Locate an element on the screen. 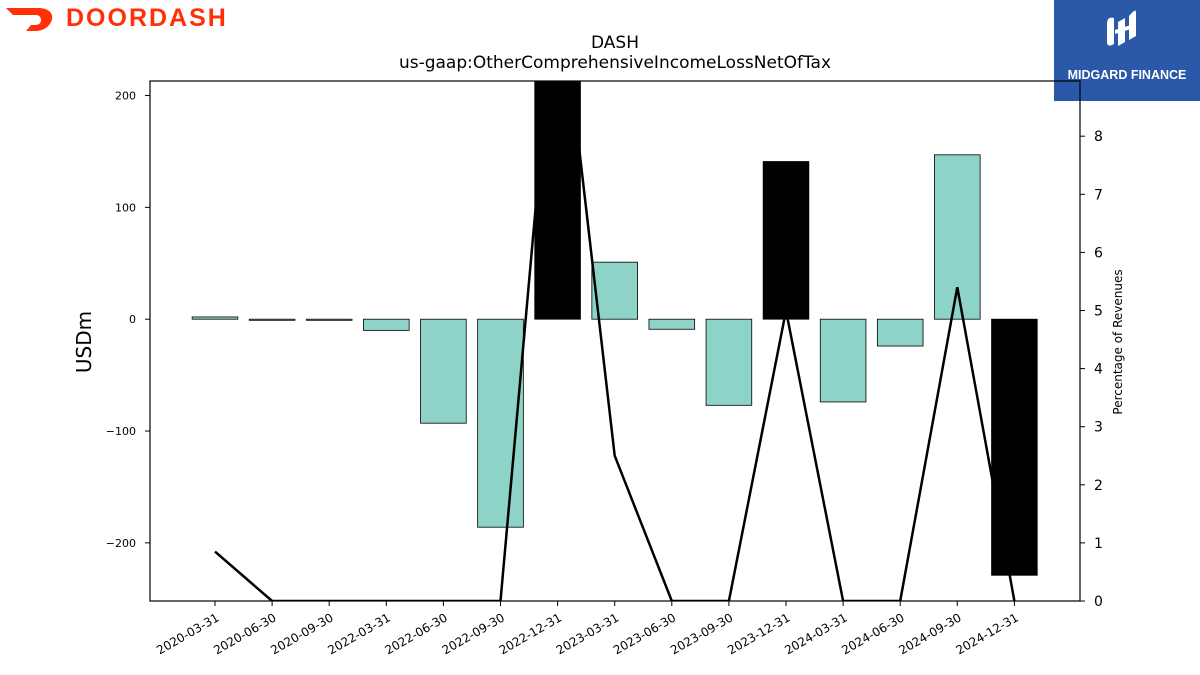  x-tick-label: 2022-03-31 is located at coordinates (358, 633).